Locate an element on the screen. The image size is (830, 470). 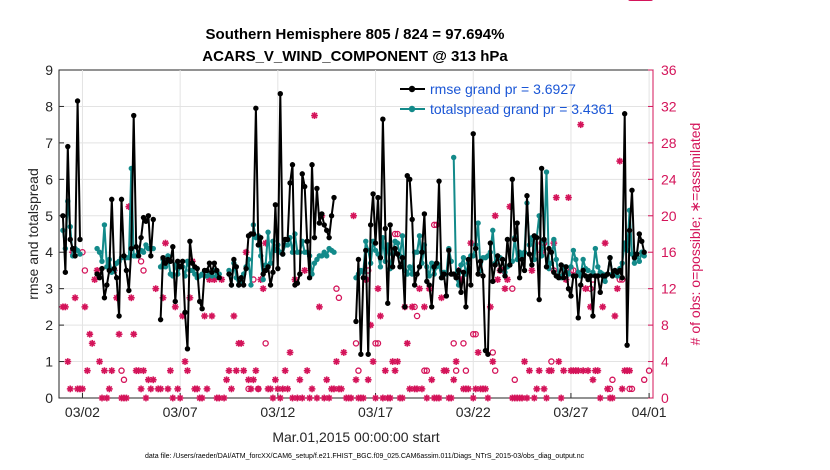
rmse-line is located at coordinates (71, 187).